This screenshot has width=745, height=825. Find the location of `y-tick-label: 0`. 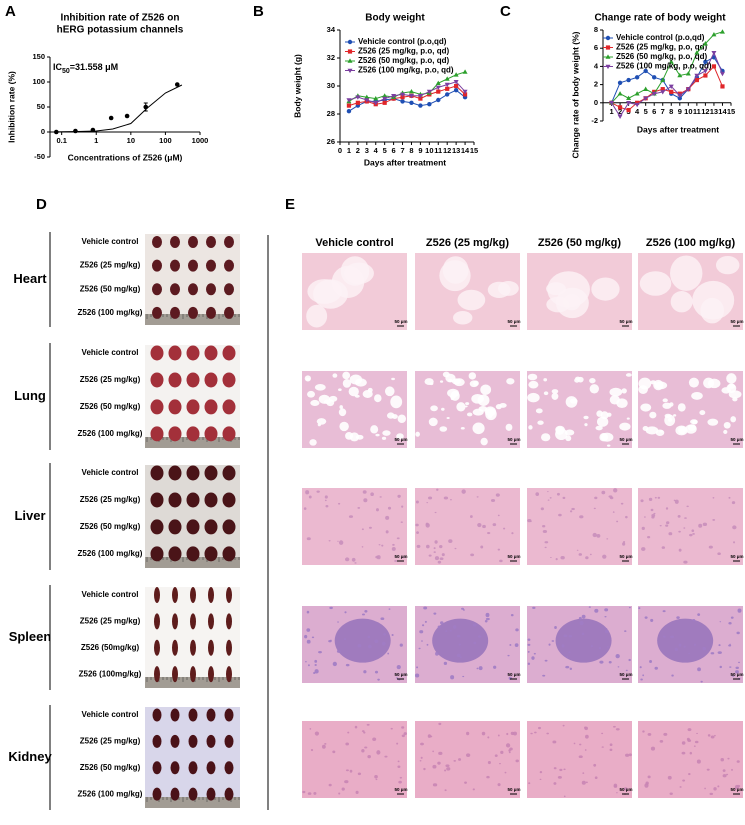

y-tick-label: 0 is located at coordinates (596, 102).